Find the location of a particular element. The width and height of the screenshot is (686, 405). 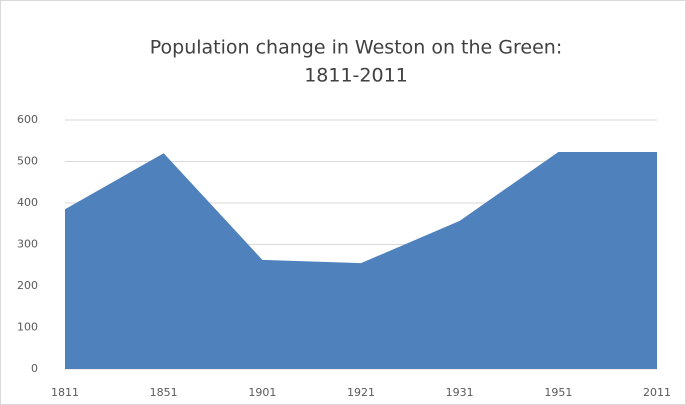

y-tick-label: 300 is located at coordinates (27, 244).